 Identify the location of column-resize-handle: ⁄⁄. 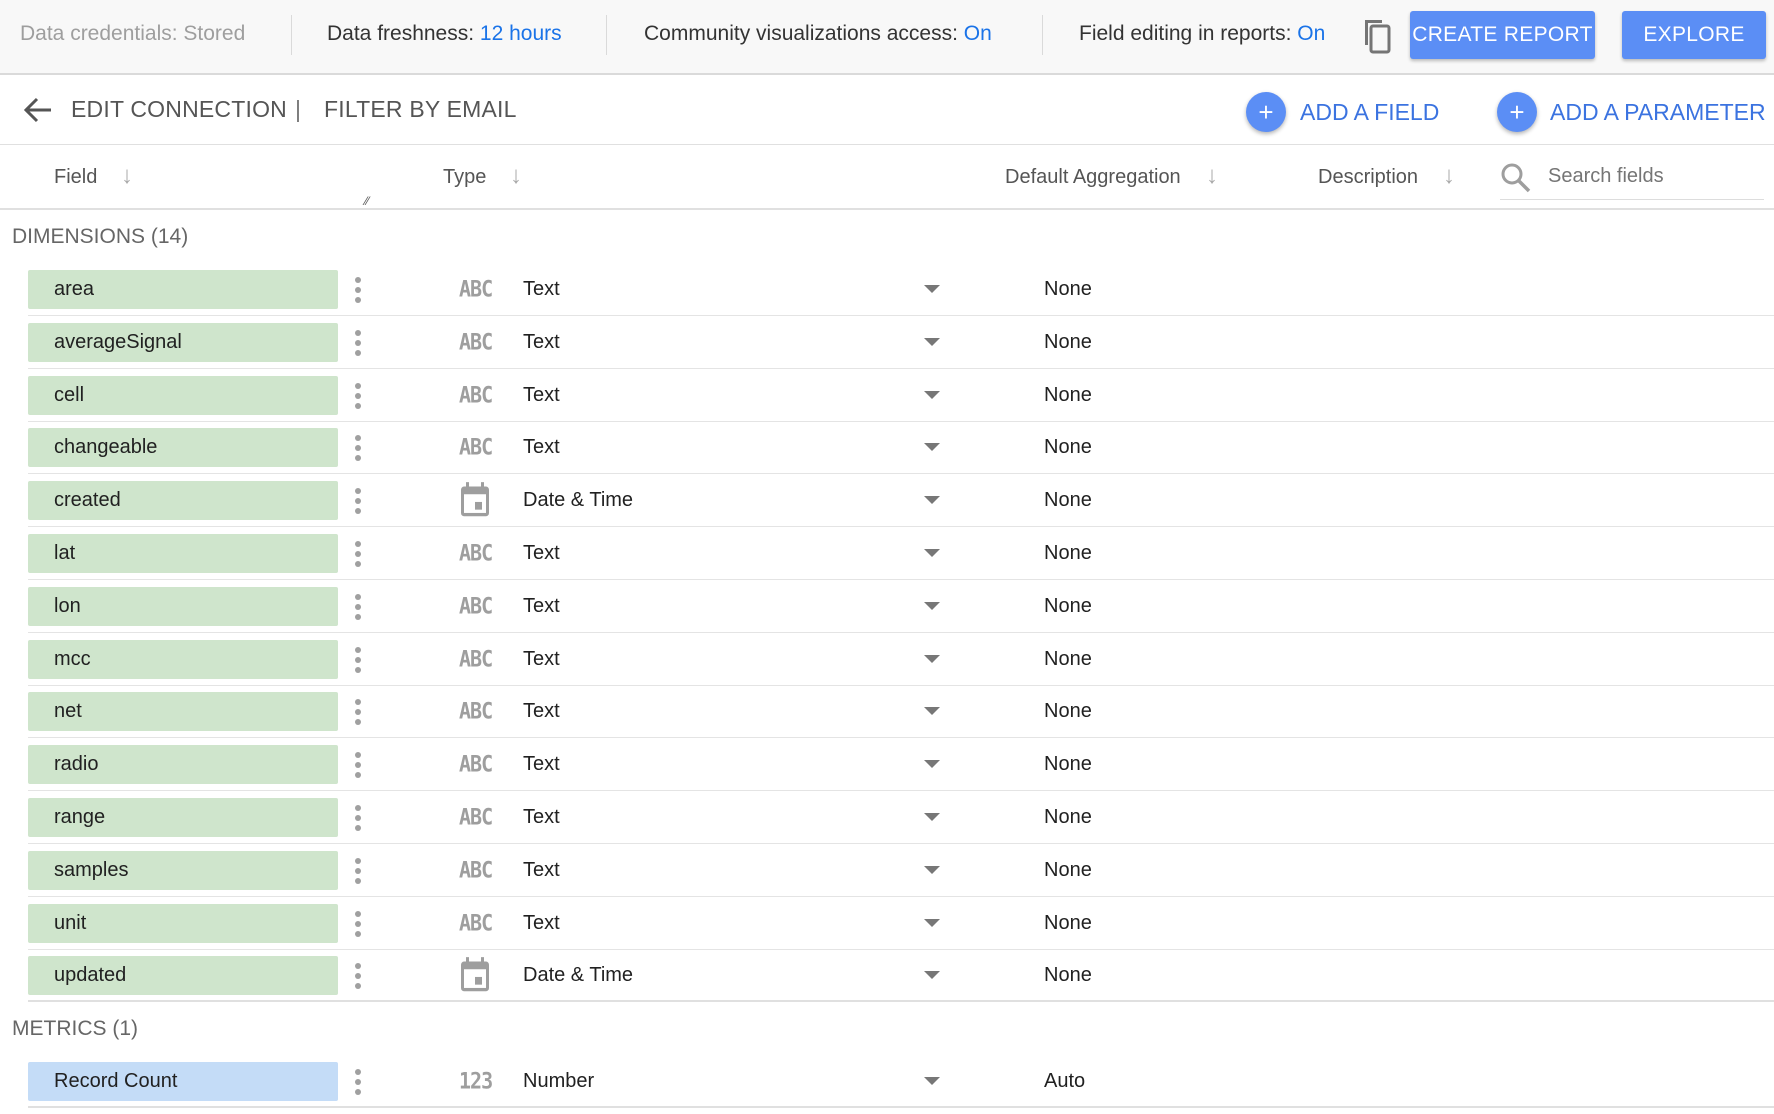
(367, 201).